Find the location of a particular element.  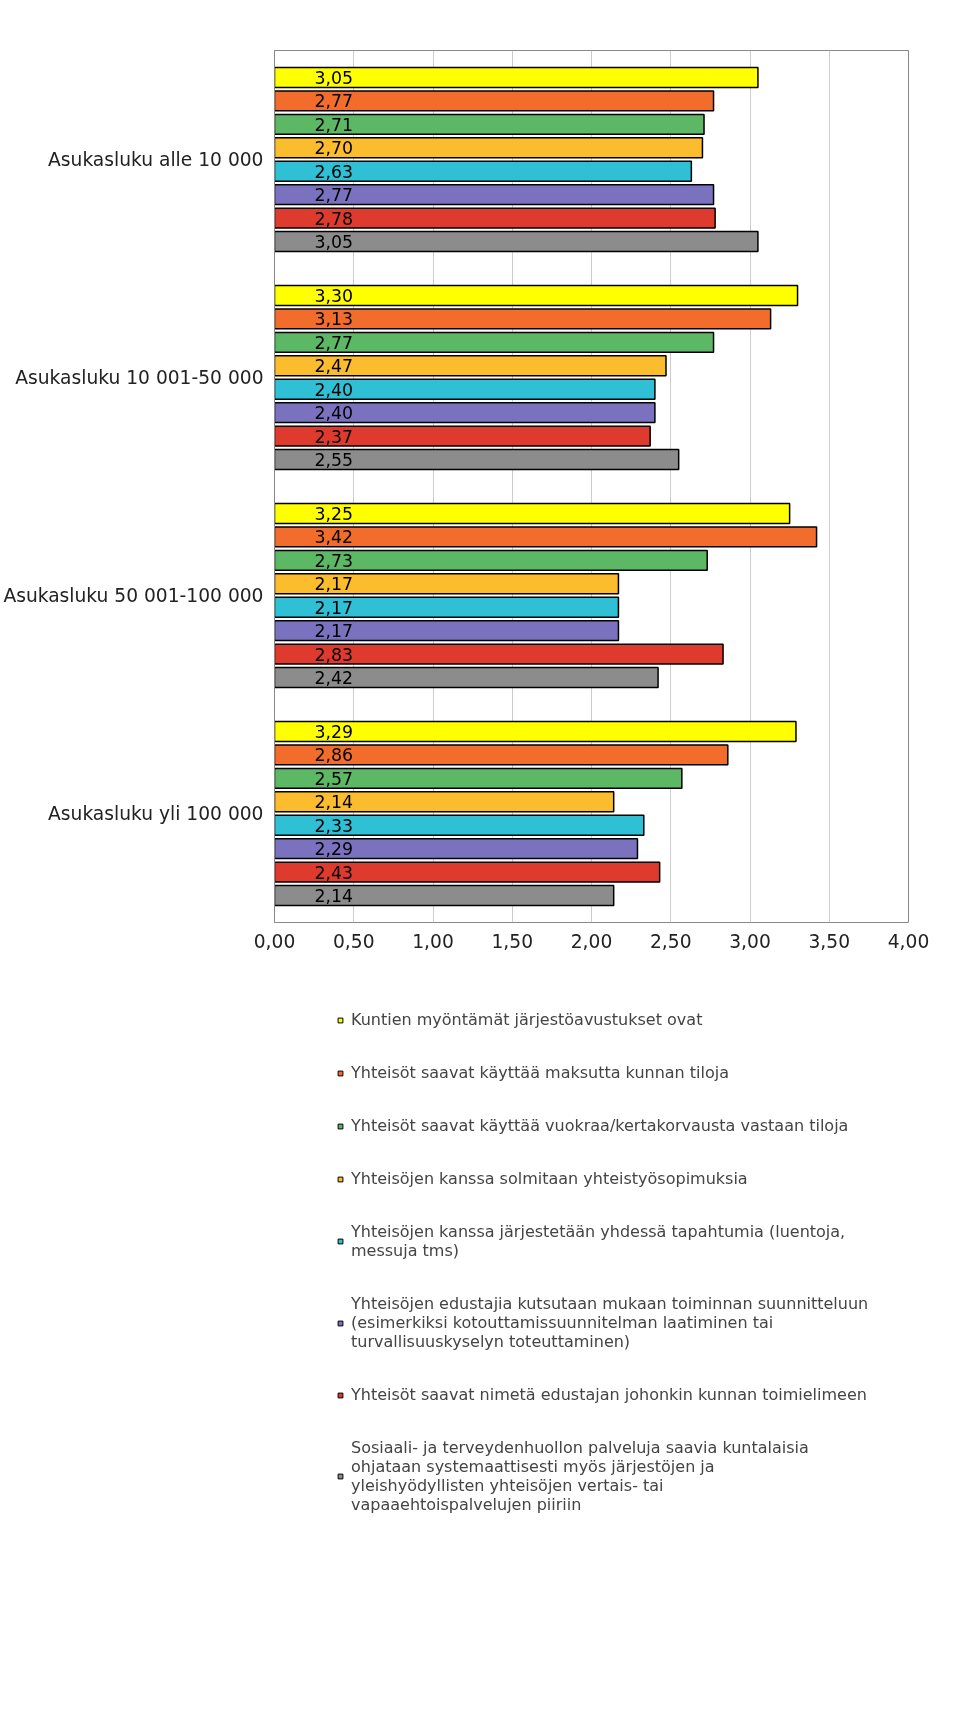

data-label: 2,71 is located at coordinates (334, 124).